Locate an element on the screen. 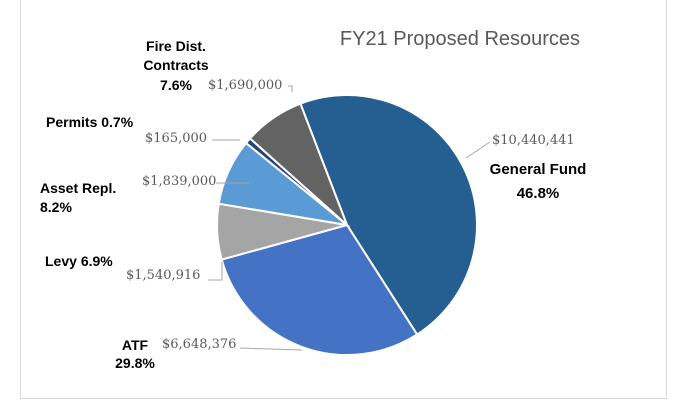 The image size is (683, 400). value-label: $1,690,000 is located at coordinates (245, 85).